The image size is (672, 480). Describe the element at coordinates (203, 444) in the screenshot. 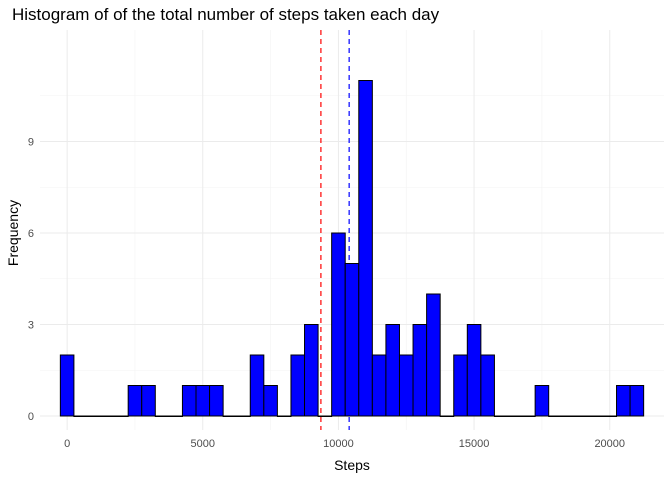

I see `x-tick-label: 5000` at that location.